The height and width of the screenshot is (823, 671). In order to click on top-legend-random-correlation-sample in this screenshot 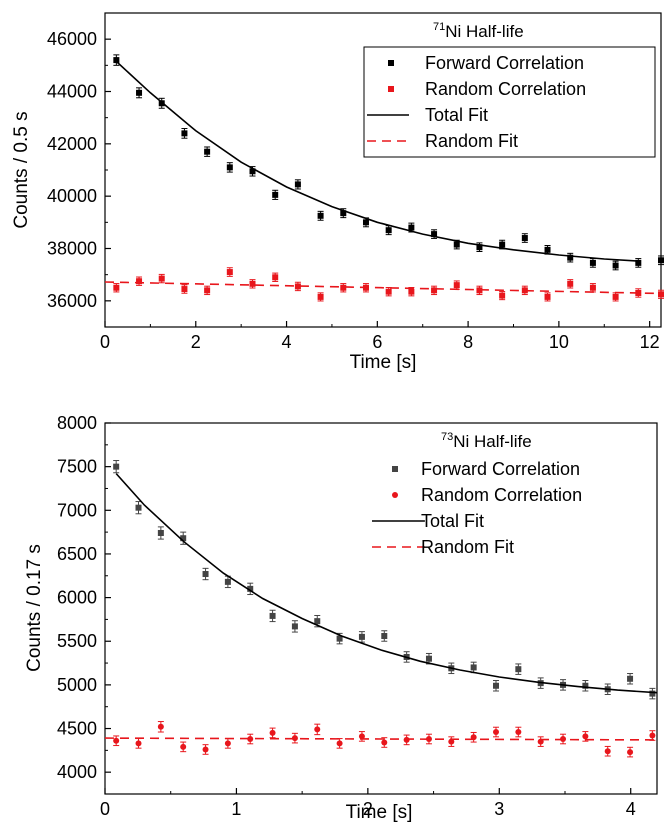, I will do `click(391, 89)`.